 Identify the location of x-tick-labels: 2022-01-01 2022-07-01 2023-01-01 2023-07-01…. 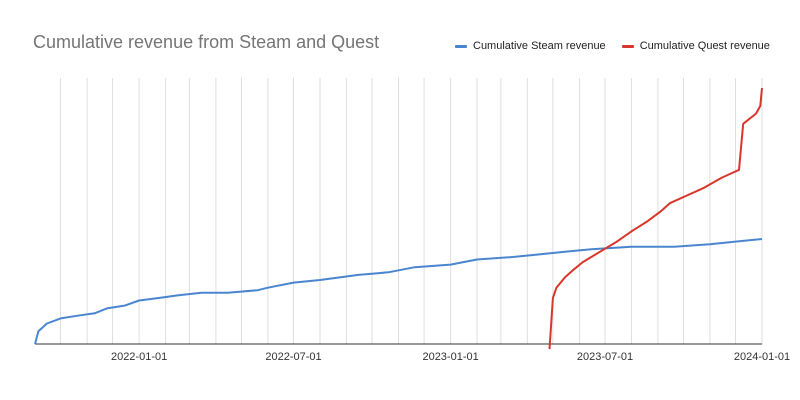
(450, 357).